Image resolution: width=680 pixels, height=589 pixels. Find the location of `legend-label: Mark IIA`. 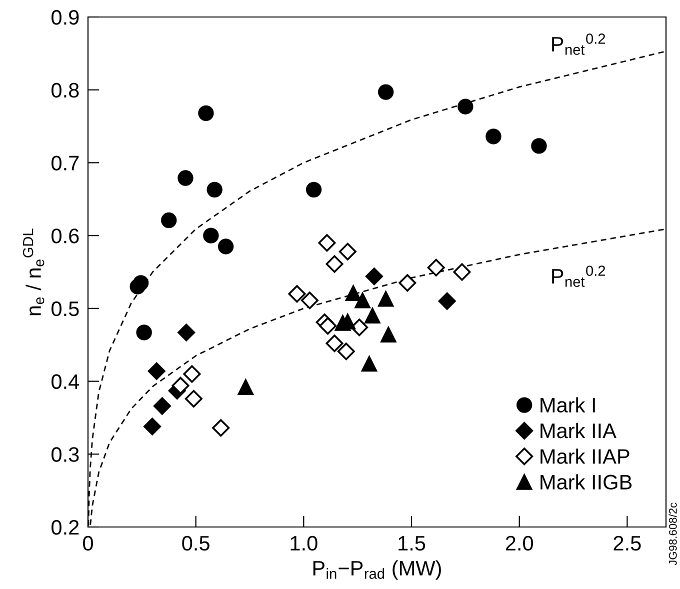

legend-label: Mark IIA is located at coordinates (578, 430).